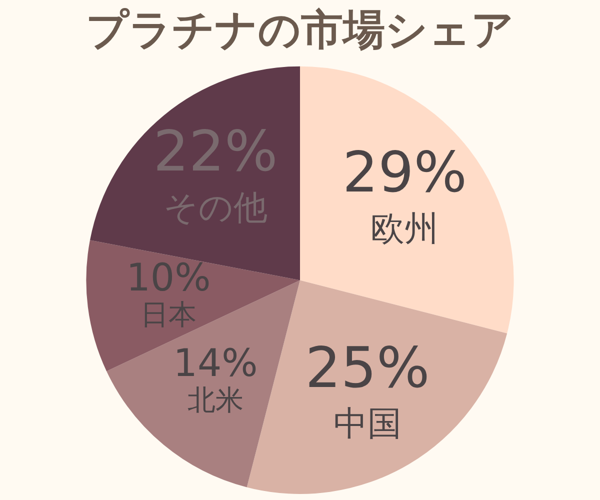 This screenshot has width=600, height=500. What do you see at coordinates (168, 278) in the screenshot?
I see `data-label: 10%` at bounding box center [168, 278].